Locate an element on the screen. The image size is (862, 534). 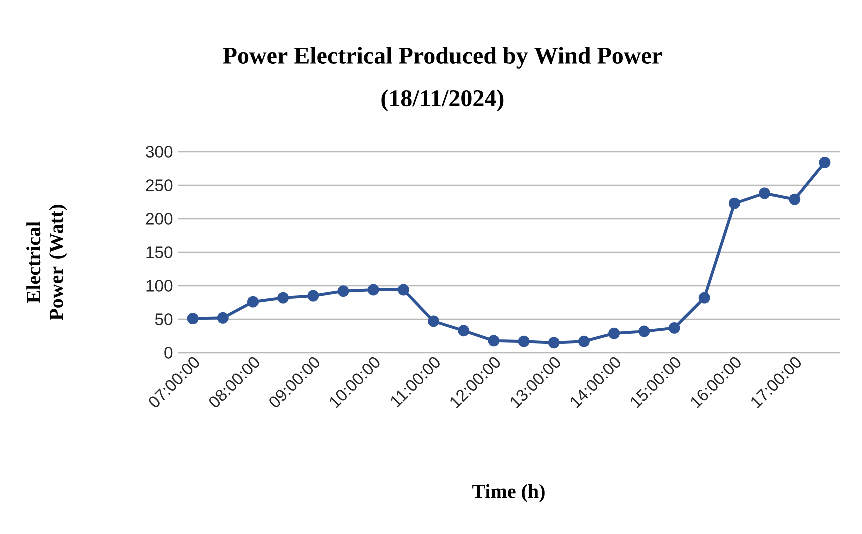
y-tick-label: 0 is located at coordinates (168, 353).